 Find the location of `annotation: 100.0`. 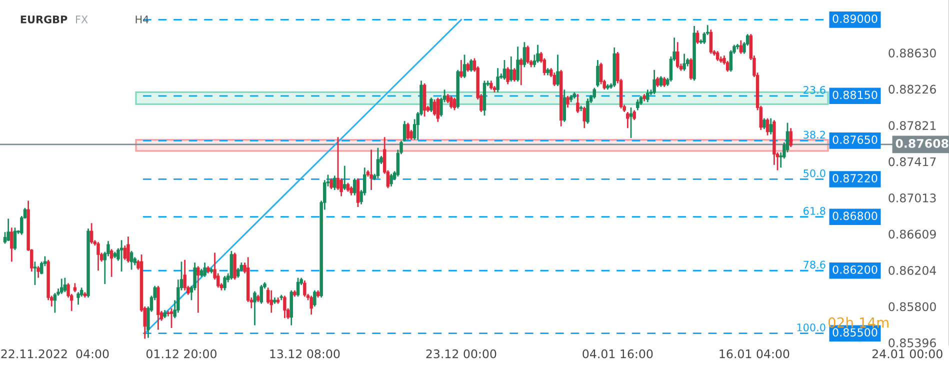

annotation: 100.0 is located at coordinates (811, 327).